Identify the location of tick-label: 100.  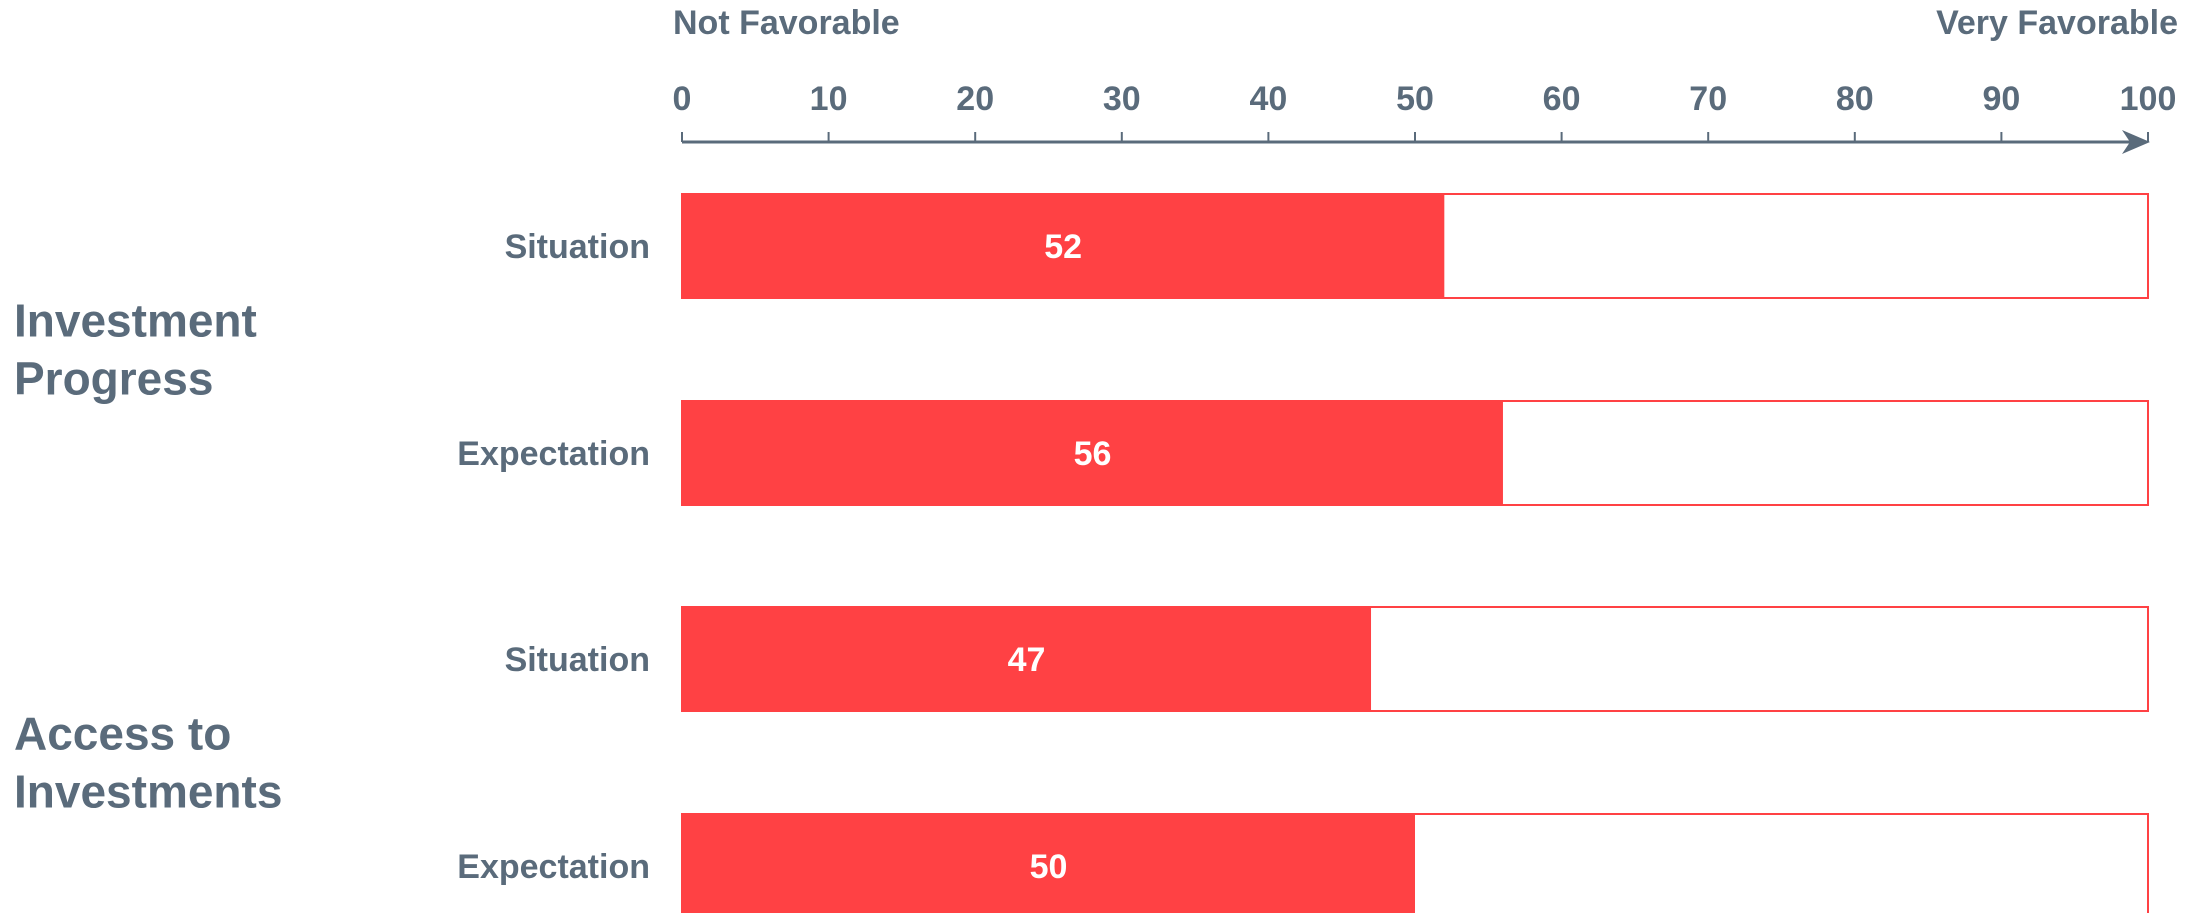
(2148, 99).